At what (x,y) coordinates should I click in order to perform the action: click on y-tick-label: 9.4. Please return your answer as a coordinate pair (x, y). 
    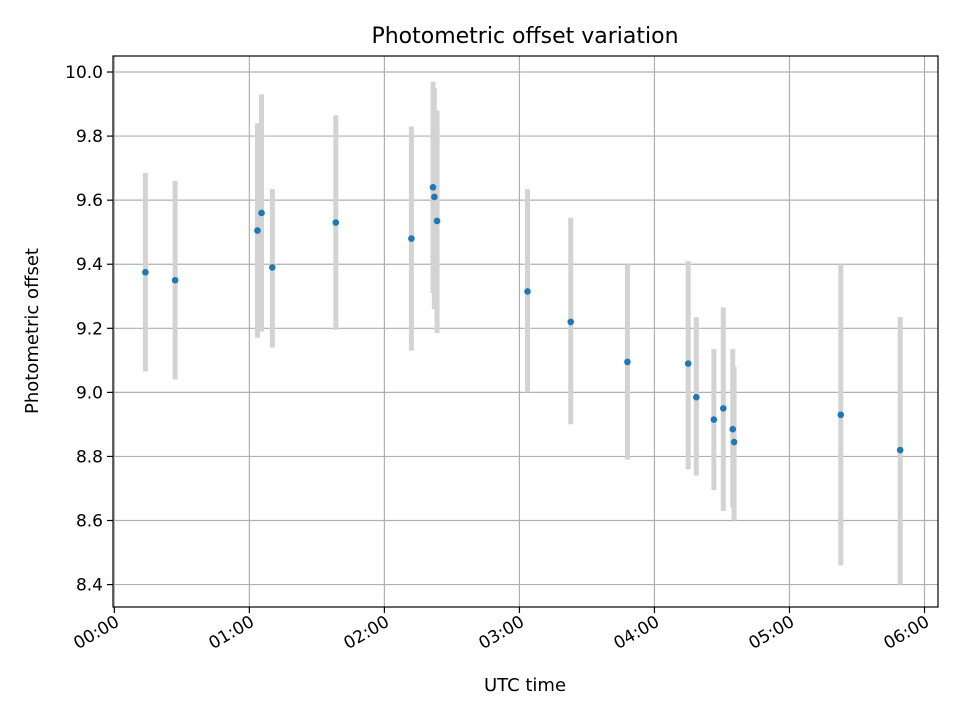
    Looking at the image, I should click on (89, 265).